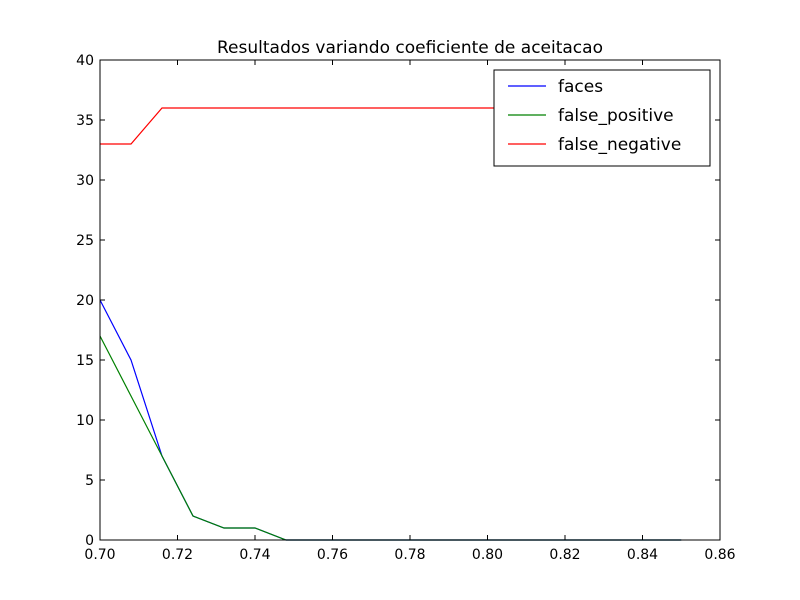  Describe the element at coordinates (85, 421) in the screenshot. I see `y-tick-label: 10` at that location.